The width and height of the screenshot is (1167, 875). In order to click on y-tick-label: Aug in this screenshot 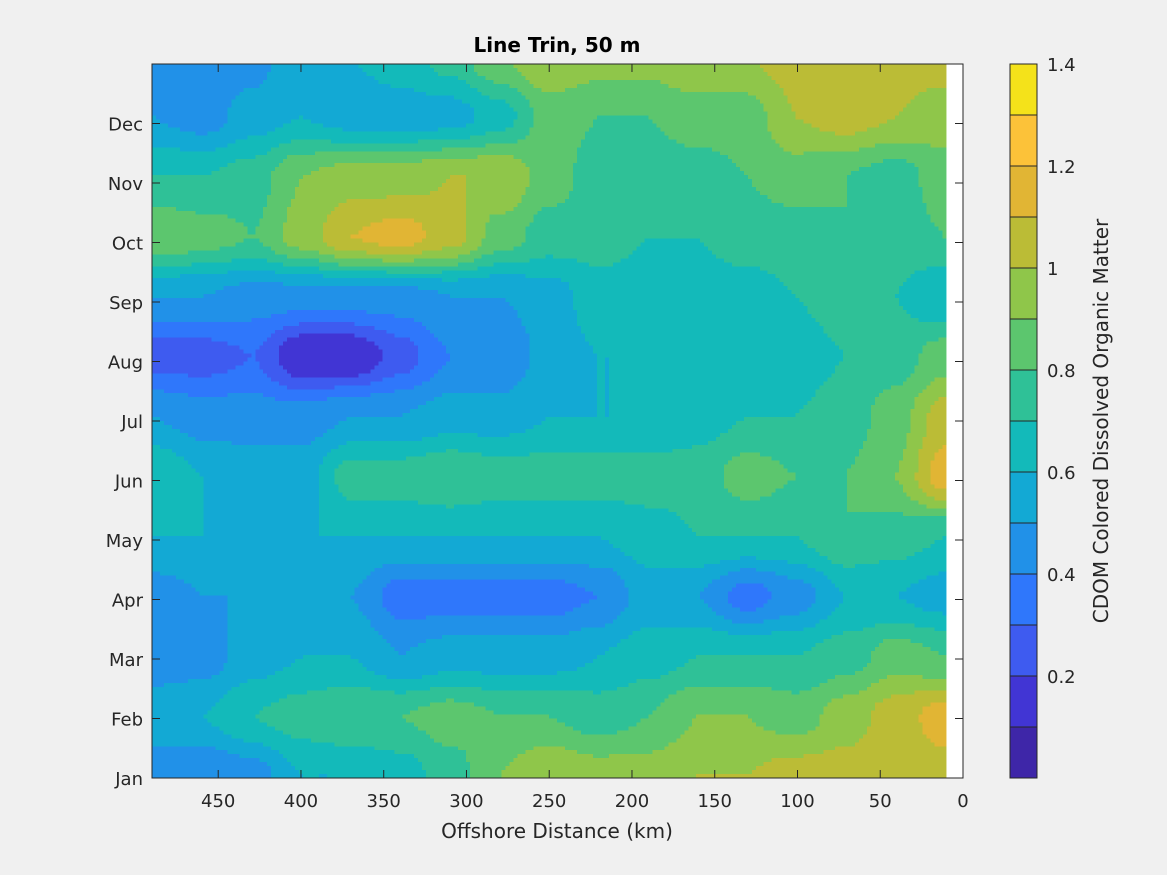, I will do `click(125, 363)`.